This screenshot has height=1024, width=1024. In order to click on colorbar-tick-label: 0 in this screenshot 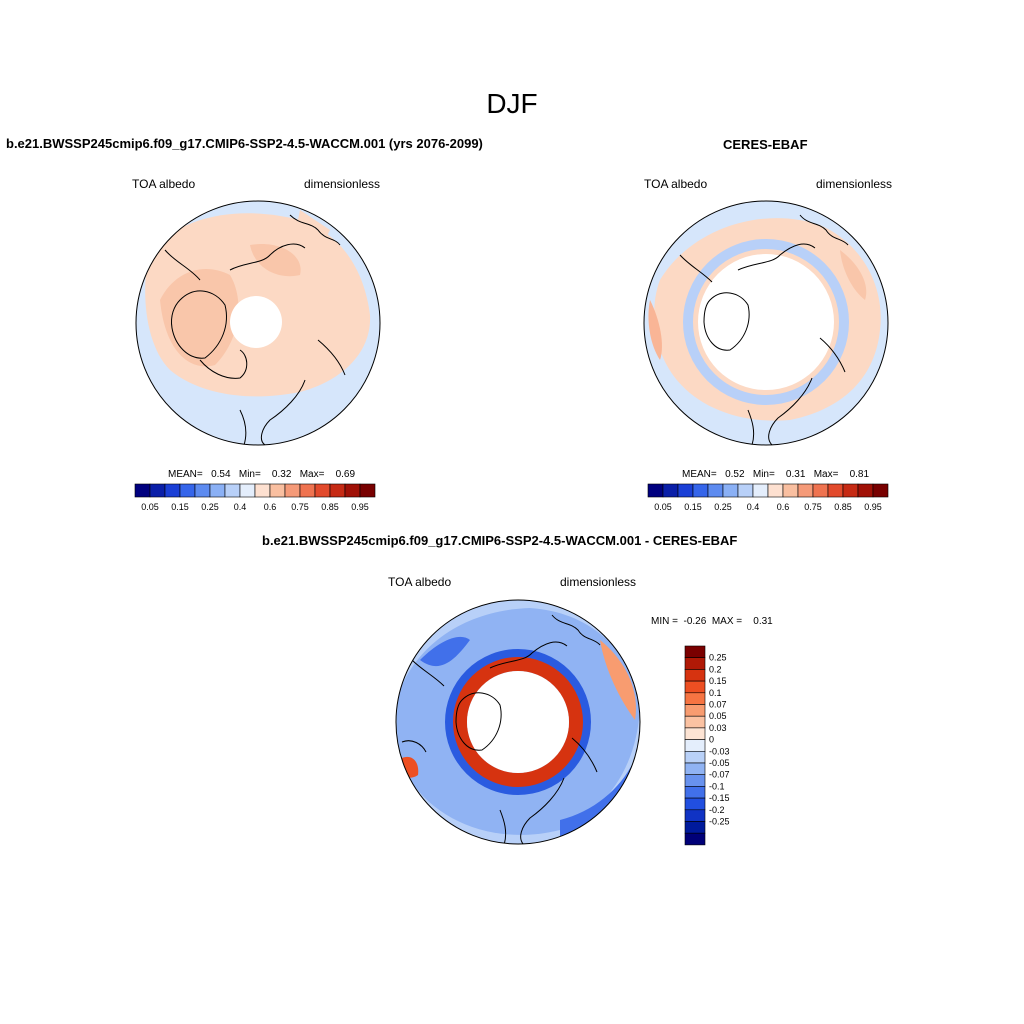, I will do `click(711, 740)`.